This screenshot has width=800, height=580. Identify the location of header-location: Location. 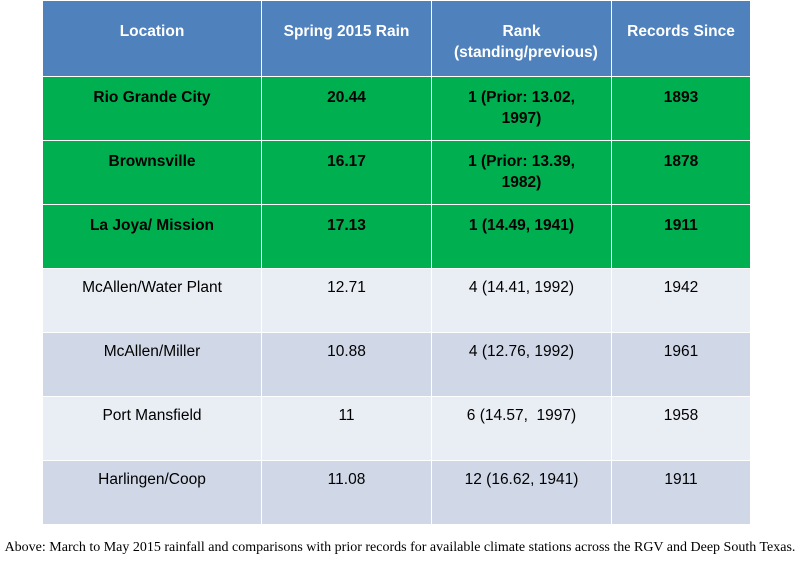
(152, 38).